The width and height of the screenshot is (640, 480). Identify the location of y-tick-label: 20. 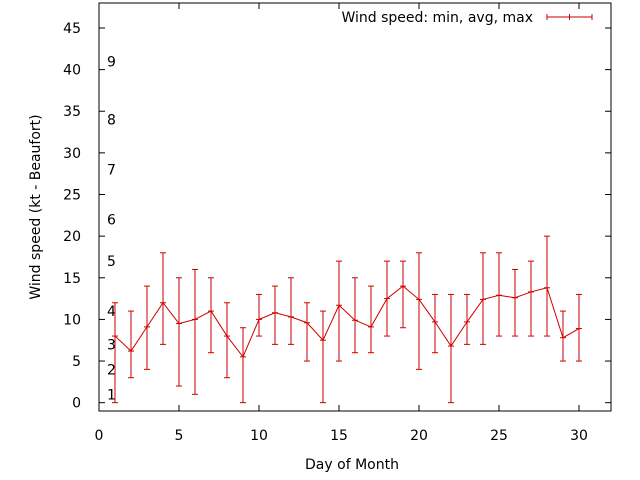
(72, 237).